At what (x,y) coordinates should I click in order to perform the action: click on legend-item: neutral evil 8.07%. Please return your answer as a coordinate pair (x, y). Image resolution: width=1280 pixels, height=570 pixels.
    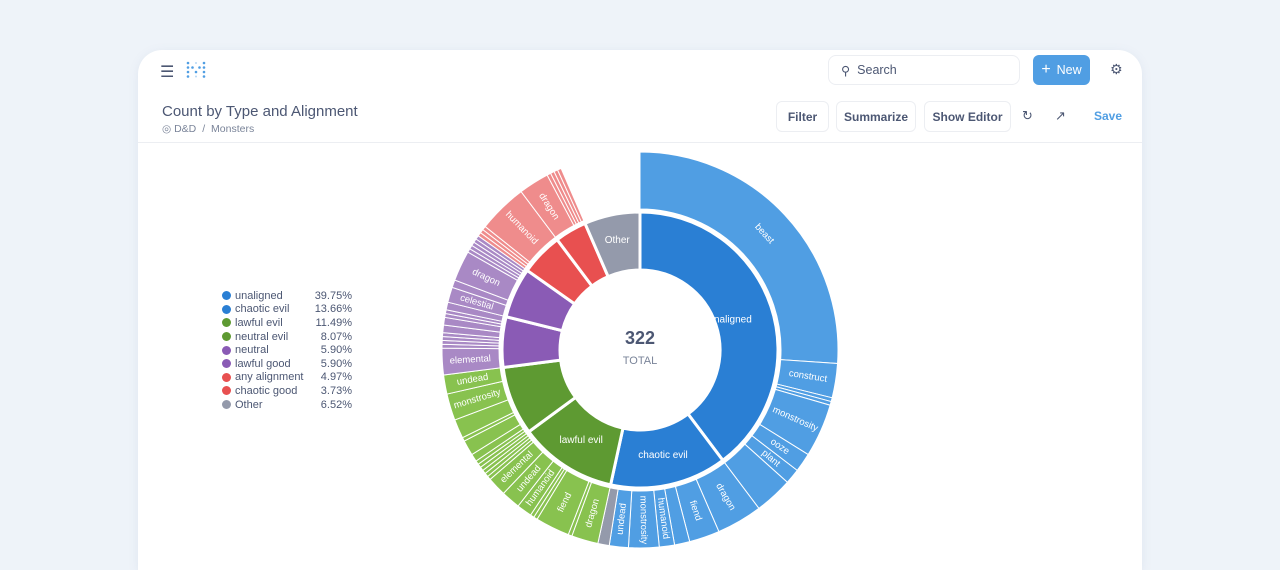
    Looking at the image, I should click on (287, 337).